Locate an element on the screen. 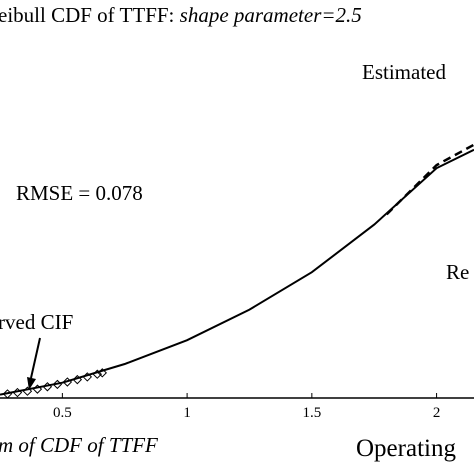 The image size is (474, 474). annotation: Estimated is located at coordinates (404, 72).